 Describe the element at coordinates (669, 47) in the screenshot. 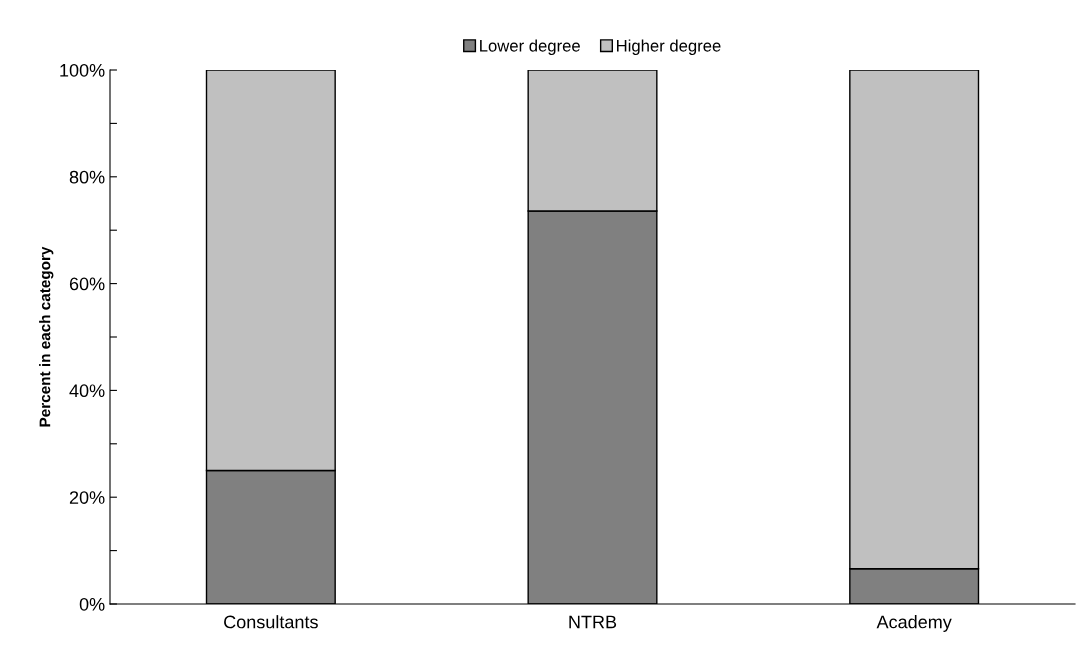

I see `legend-label: Higher degree` at that location.